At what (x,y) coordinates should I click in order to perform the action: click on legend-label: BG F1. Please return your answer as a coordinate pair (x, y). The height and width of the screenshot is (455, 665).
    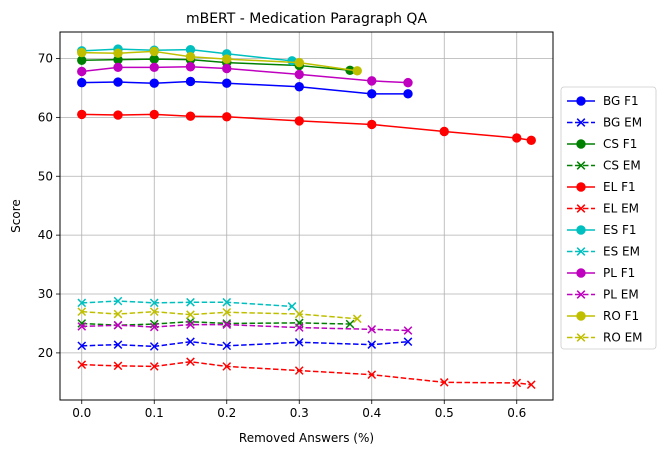
    Looking at the image, I should click on (621, 101).